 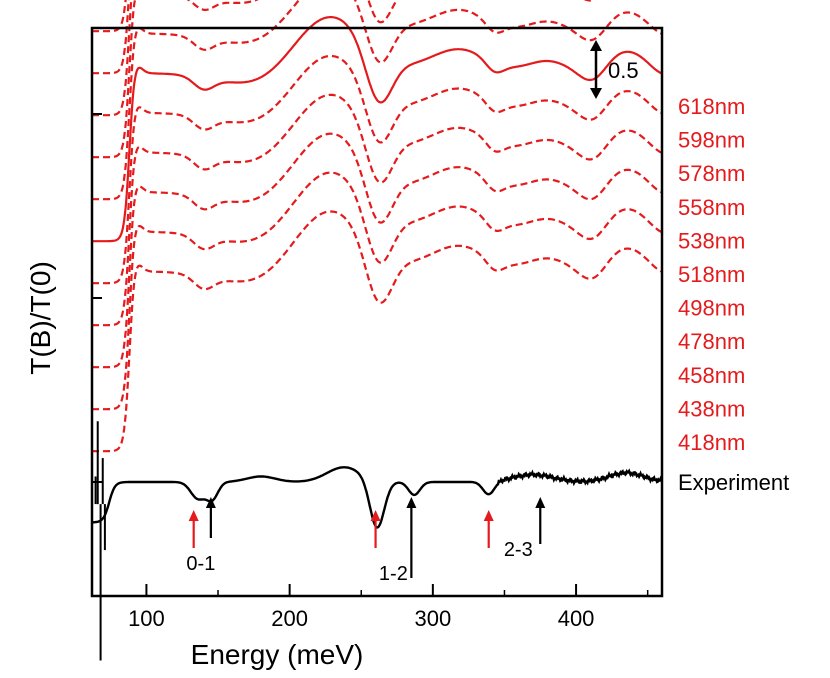 I want to click on series-line-experiment, so click(x=378, y=497).